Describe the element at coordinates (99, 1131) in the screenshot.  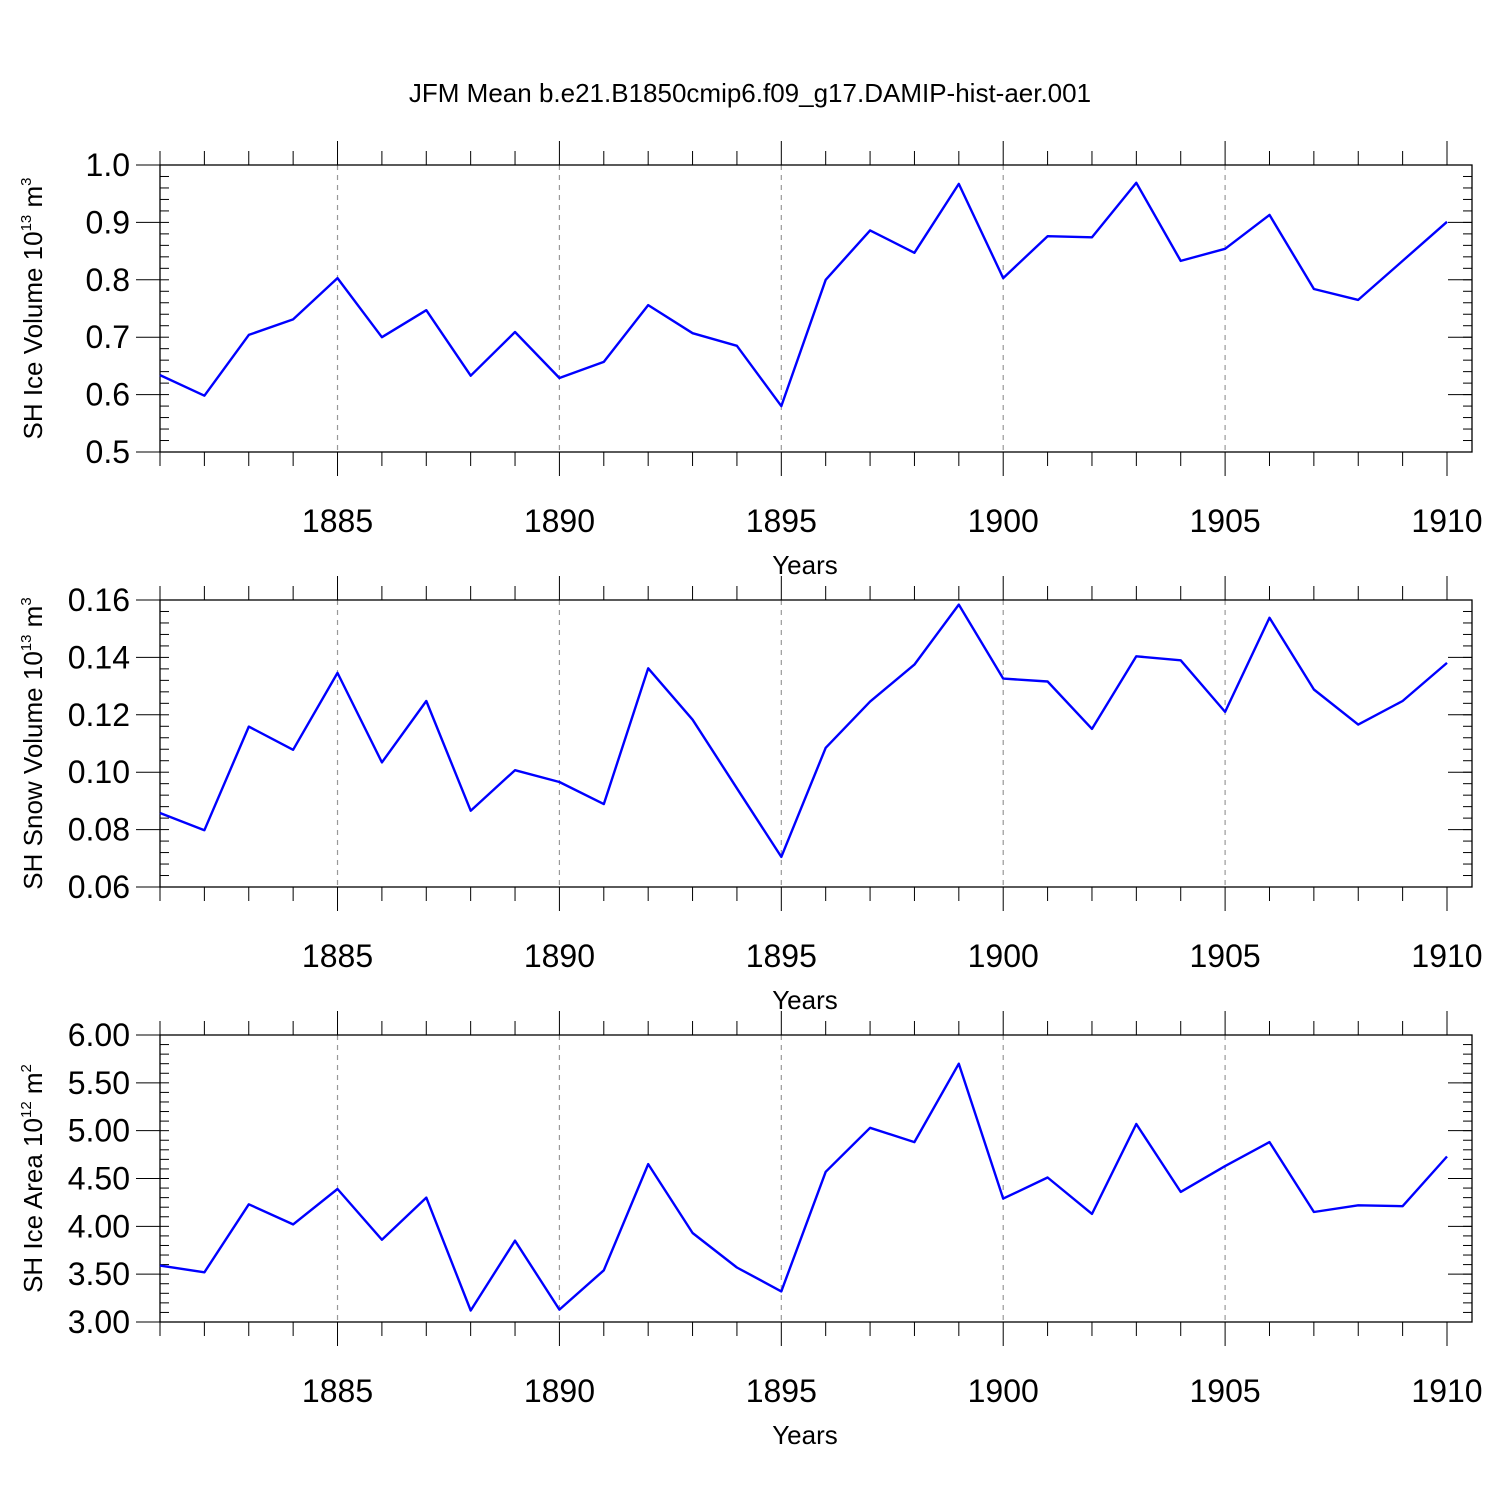
I see `y-tick-label: 5.00` at that location.